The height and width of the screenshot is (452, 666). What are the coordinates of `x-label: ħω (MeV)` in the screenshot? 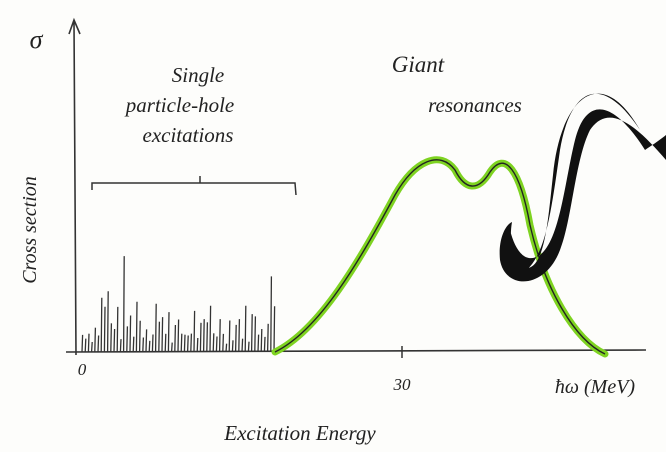 It's located at (595, 387).